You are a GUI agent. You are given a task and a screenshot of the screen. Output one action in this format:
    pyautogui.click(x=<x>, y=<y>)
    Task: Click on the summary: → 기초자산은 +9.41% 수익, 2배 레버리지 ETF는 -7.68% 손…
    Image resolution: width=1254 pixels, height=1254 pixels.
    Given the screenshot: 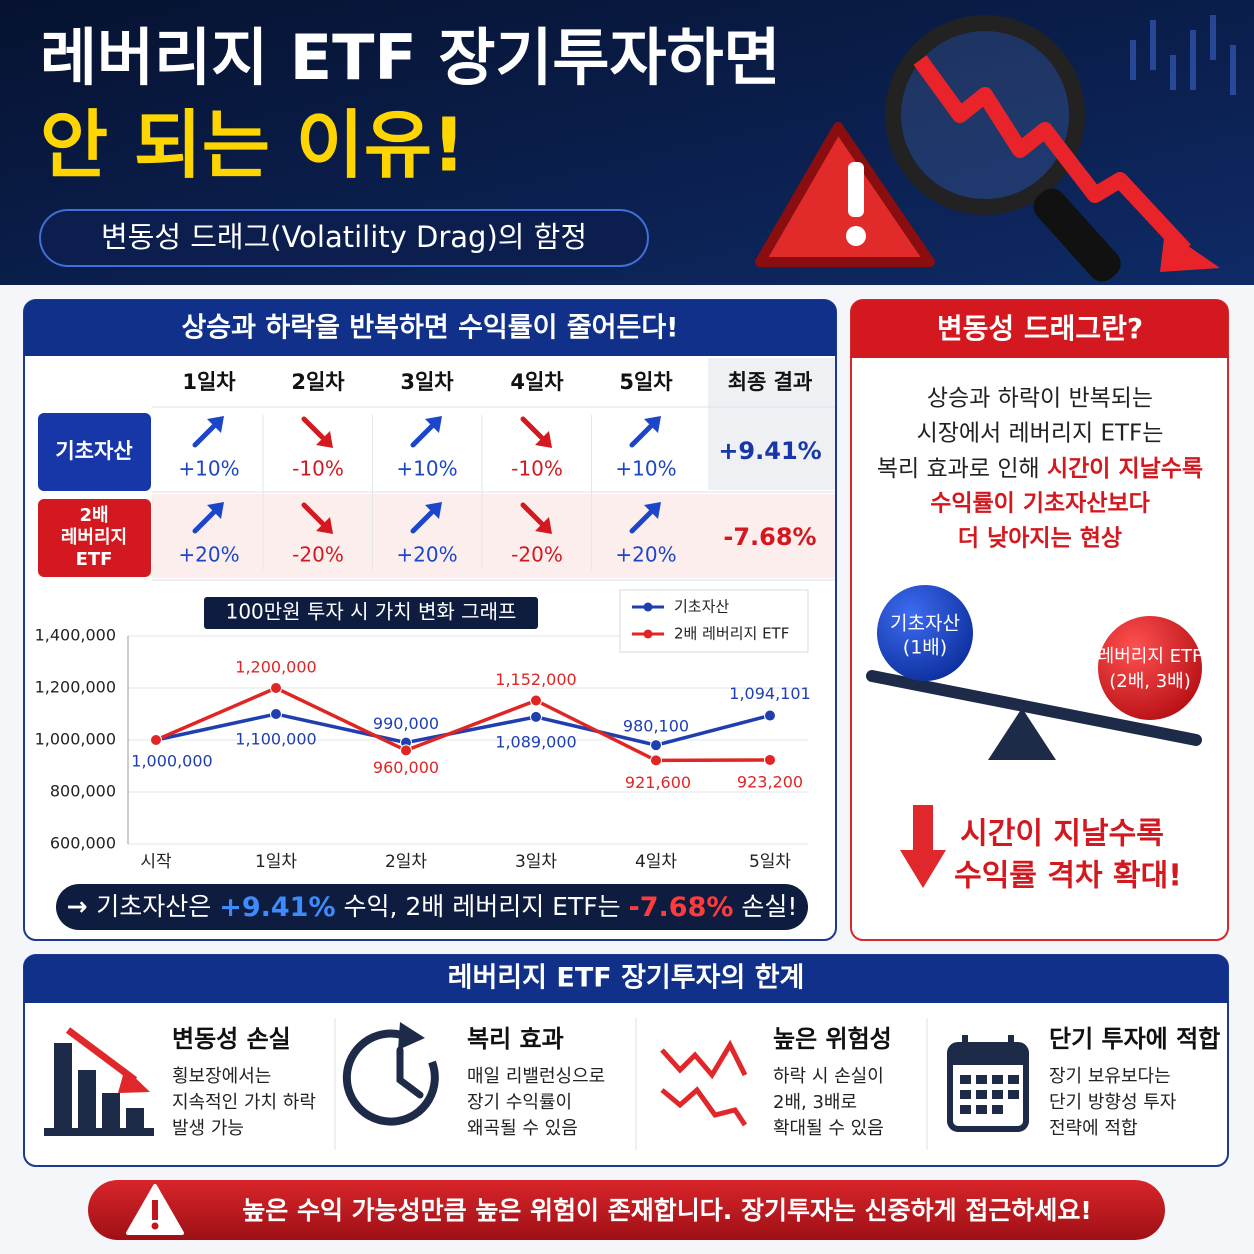 What is the action you would take?
    pyautogui.click(x=432, y=907)
    